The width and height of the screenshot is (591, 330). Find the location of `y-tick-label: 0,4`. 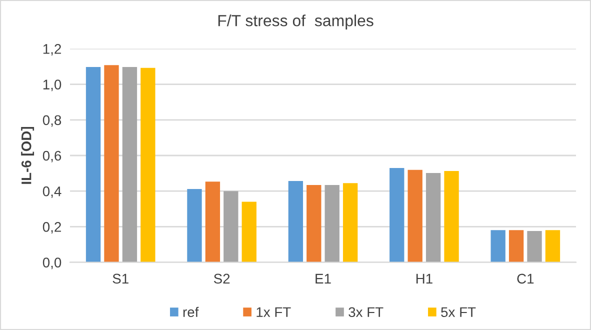

y-tick-label: 0,4 is located at coordinates (52, 192).